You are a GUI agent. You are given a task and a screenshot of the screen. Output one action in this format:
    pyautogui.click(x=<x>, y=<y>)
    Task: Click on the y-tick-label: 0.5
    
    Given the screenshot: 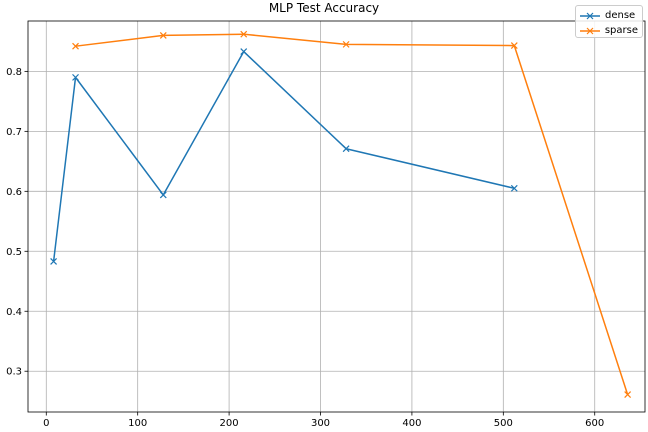 What is the action you would take?
    pyautogui.click(x=14, y=252)
    